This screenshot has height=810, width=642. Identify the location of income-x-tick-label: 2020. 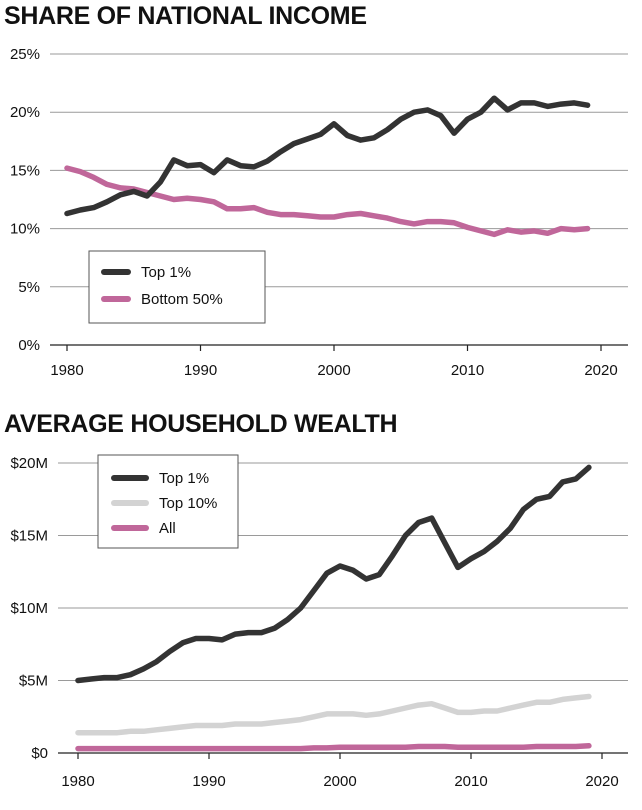
(600, 370).